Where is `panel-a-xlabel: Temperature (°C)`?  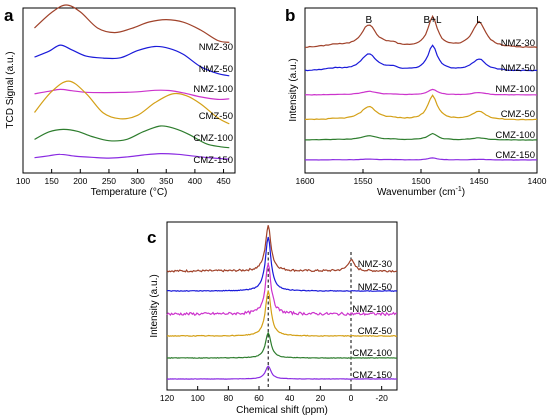
panel-a-xlabel: Temperature (°C) is located at coordinates (129, 192).